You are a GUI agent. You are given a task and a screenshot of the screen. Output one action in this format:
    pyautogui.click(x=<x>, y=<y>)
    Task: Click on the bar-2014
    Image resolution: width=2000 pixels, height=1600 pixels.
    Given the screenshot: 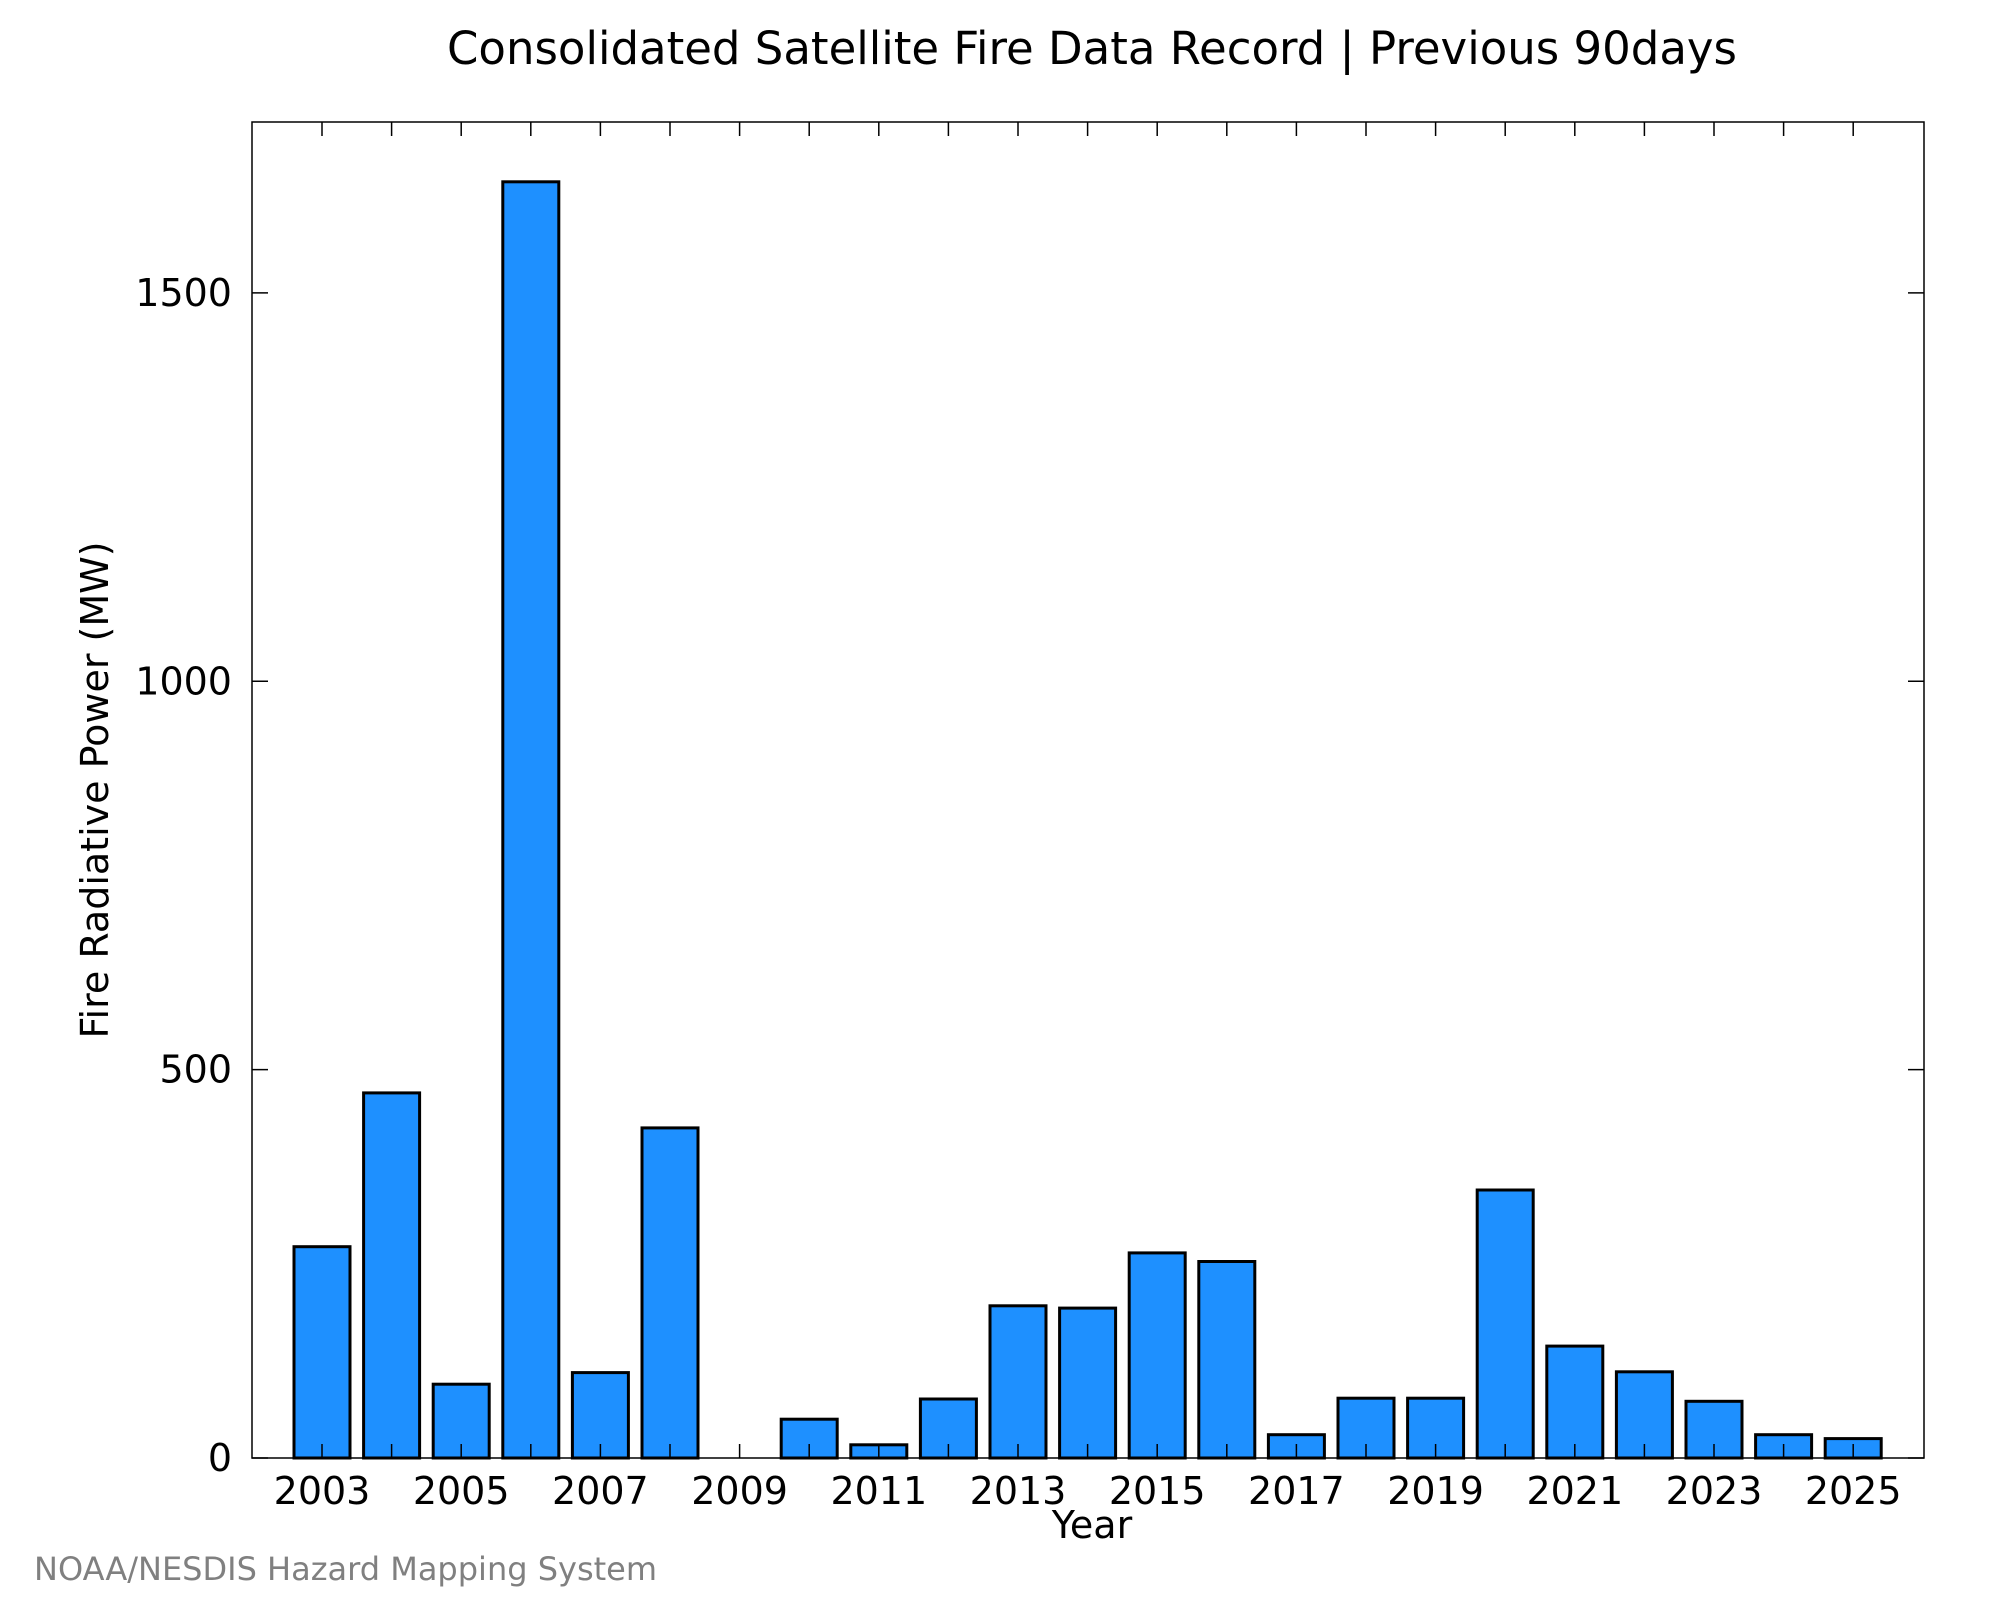 What is the action you would take?
    pyautogui.click(x=1088, y=1383)
    